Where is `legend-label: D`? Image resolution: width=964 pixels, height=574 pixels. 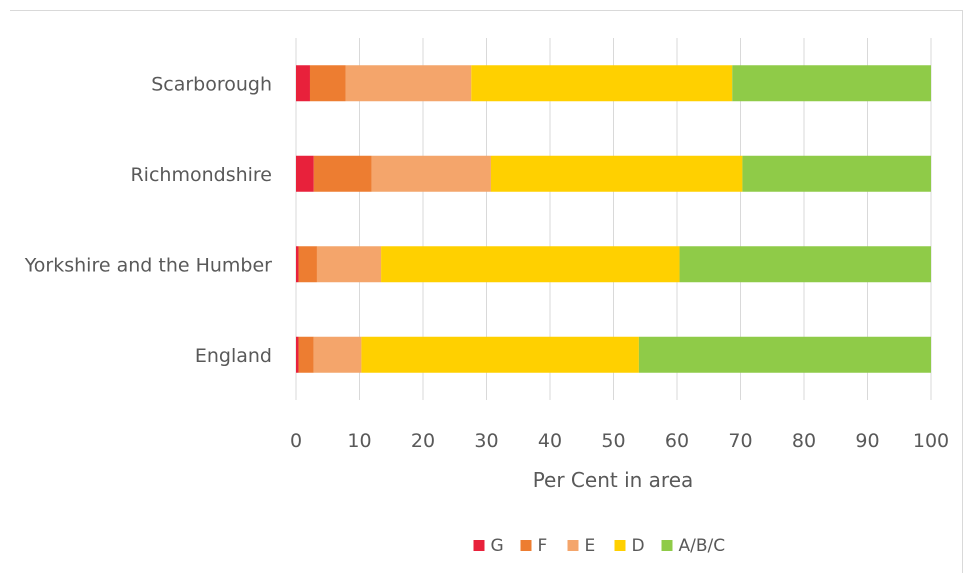
legend-label: D is located at coordinates (638, 546).